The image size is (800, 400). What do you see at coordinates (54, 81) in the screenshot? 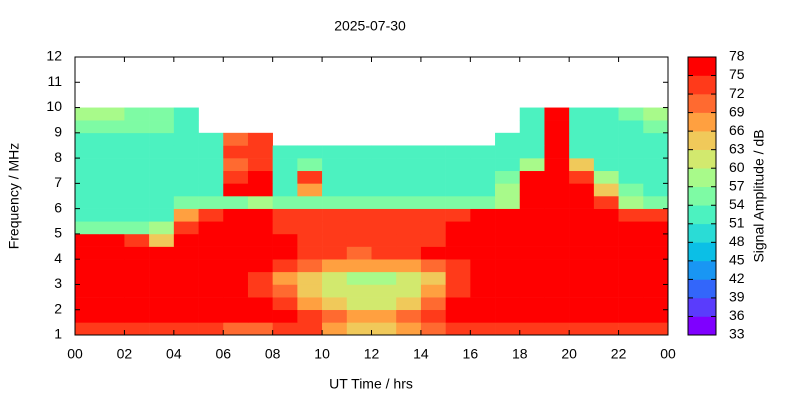
I see `y-tick-label: 11` at bounding box center [54, 81].